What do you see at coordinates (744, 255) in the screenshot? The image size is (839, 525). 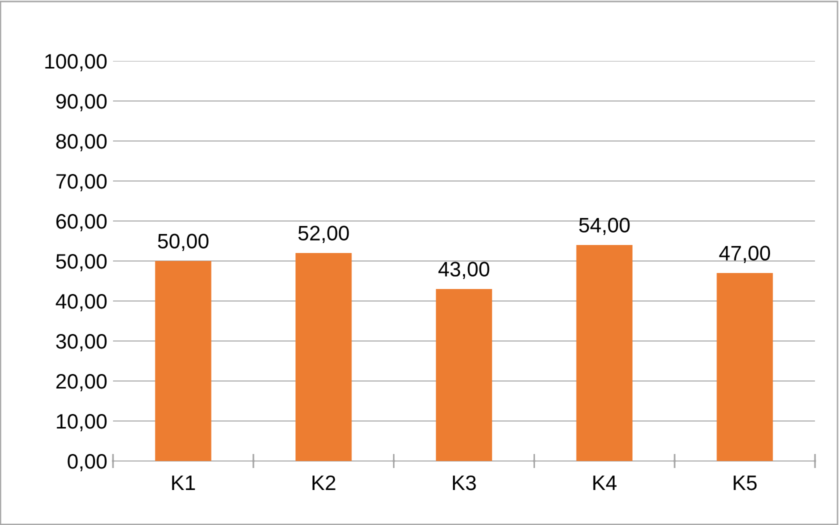 I see `data-label: 47,00` at bounding box center [744, 255].